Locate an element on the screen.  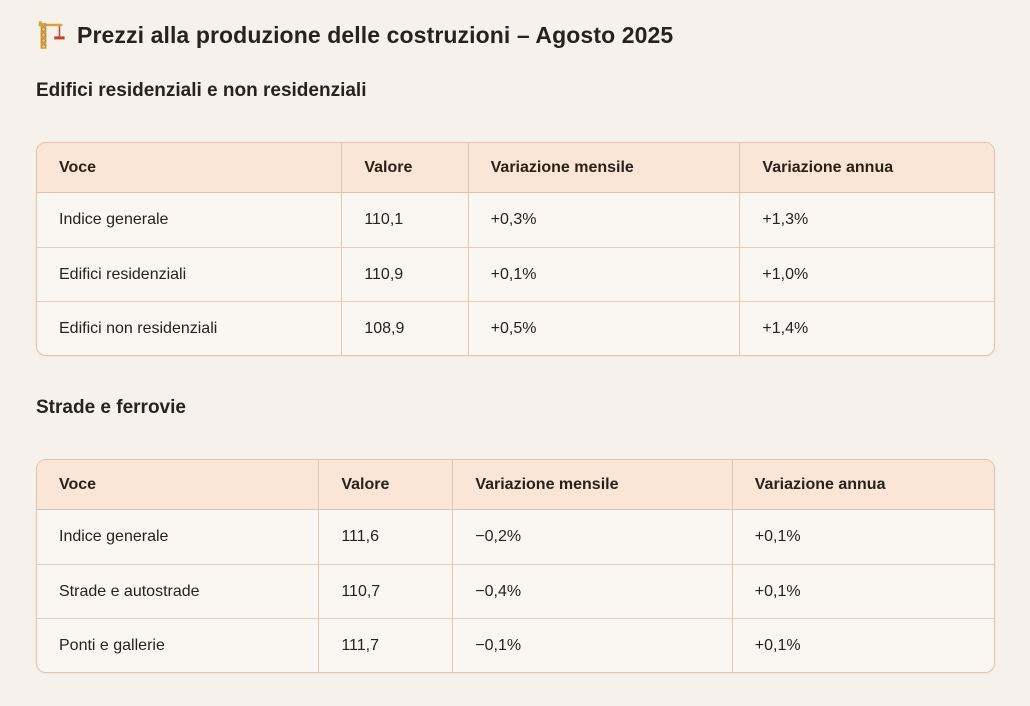
cell-variazione-mensile: +0,3% is located at coordinates (603, 220).